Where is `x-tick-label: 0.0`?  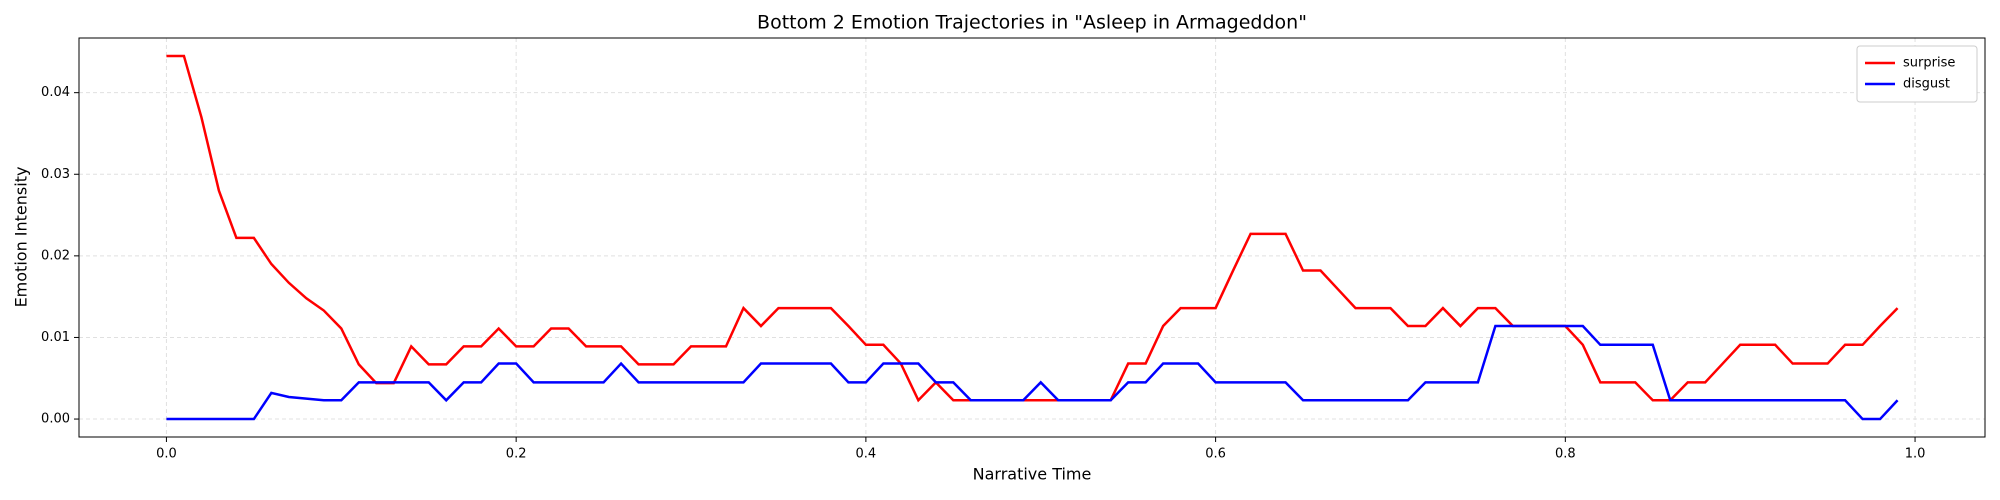
x-tick-label: 0.0 is located at coordinates (166, 454).